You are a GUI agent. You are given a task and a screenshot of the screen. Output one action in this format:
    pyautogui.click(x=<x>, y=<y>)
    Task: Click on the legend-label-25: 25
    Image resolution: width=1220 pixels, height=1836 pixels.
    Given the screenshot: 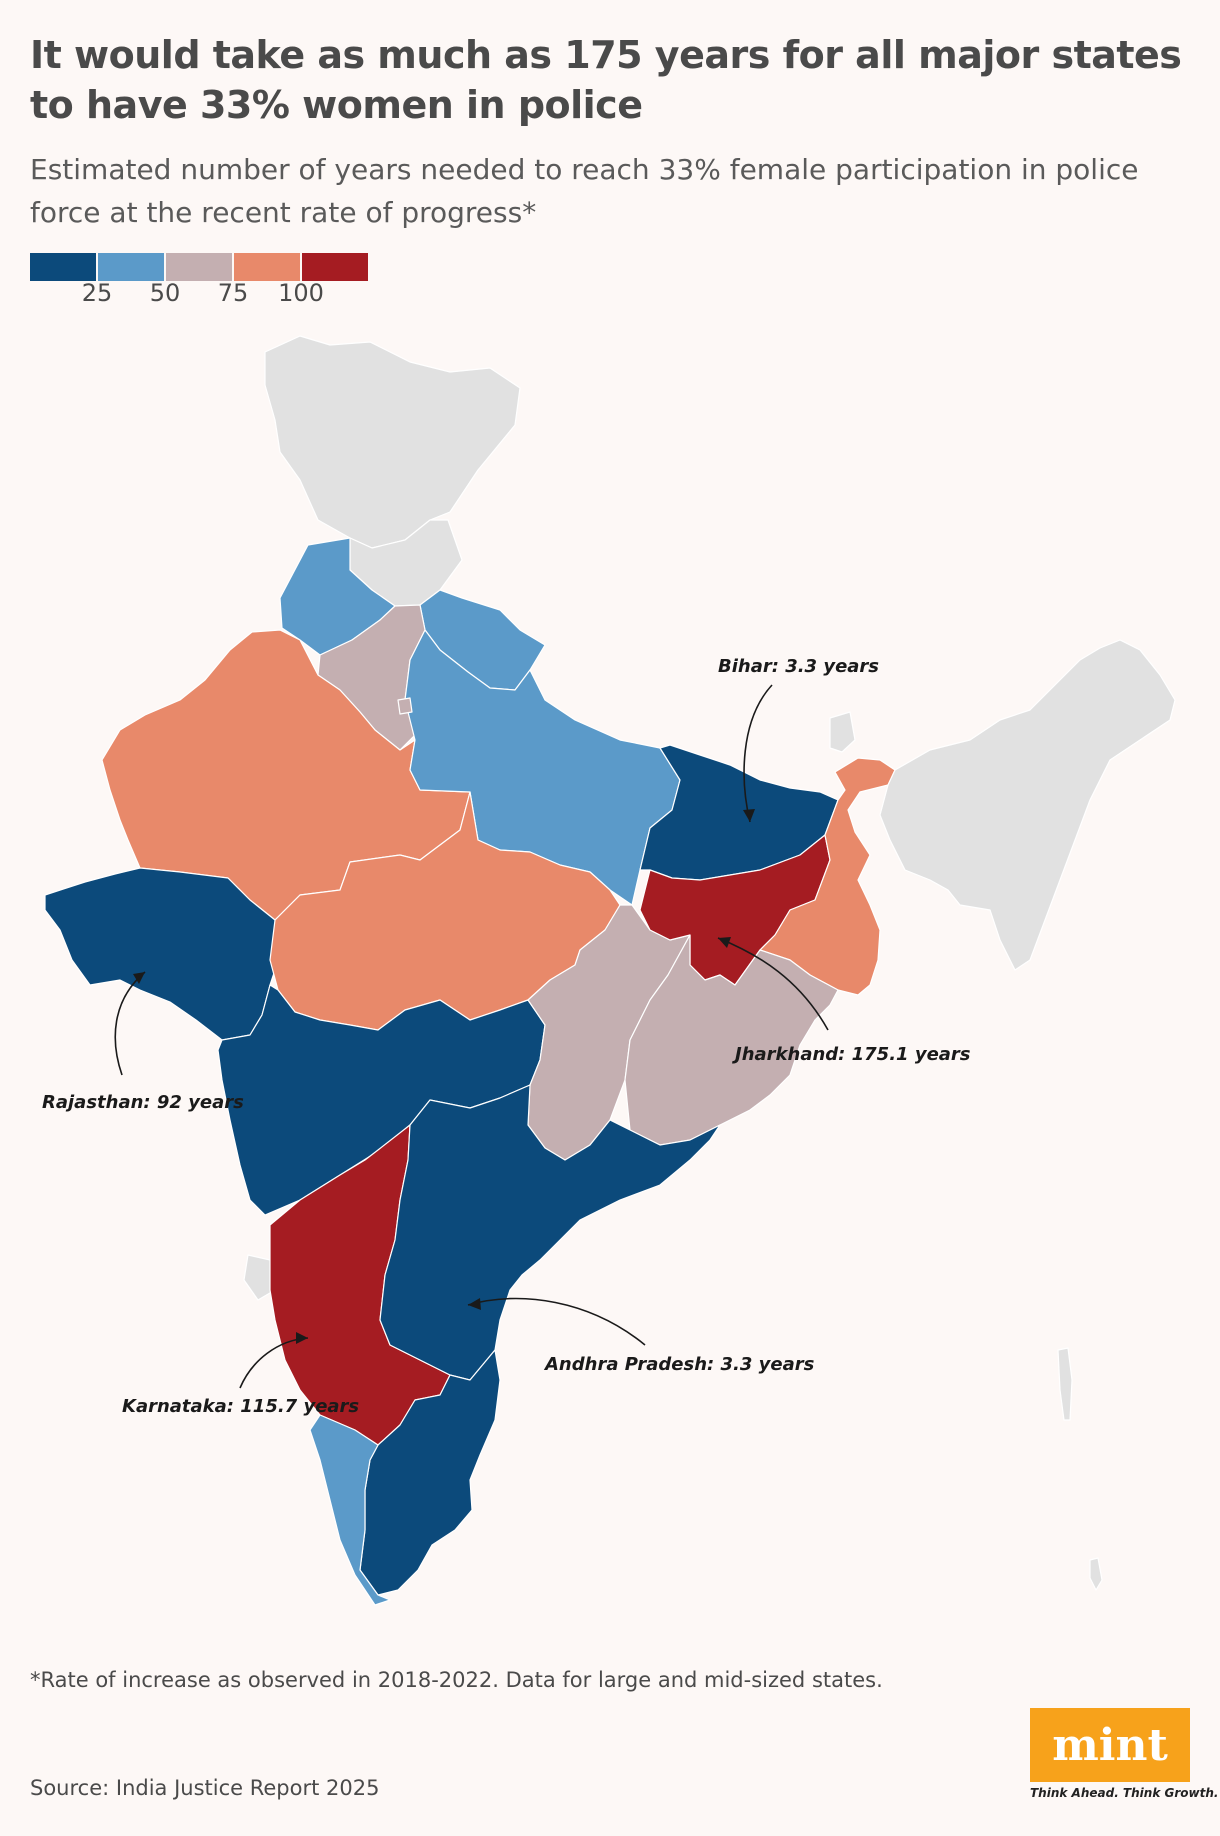 What is the action you would take?
    pyautogui.click(x=97, y=293)
    